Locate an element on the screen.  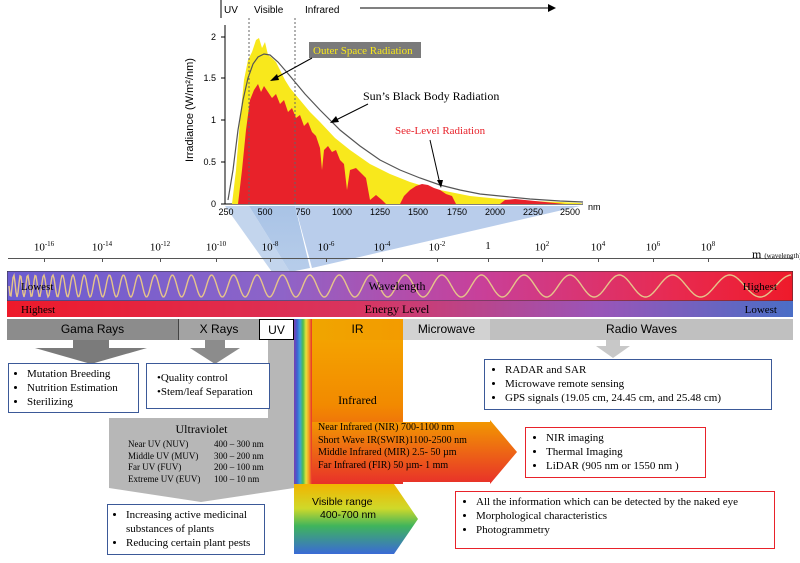
black-body-curve is located at coordinates (405, 128).